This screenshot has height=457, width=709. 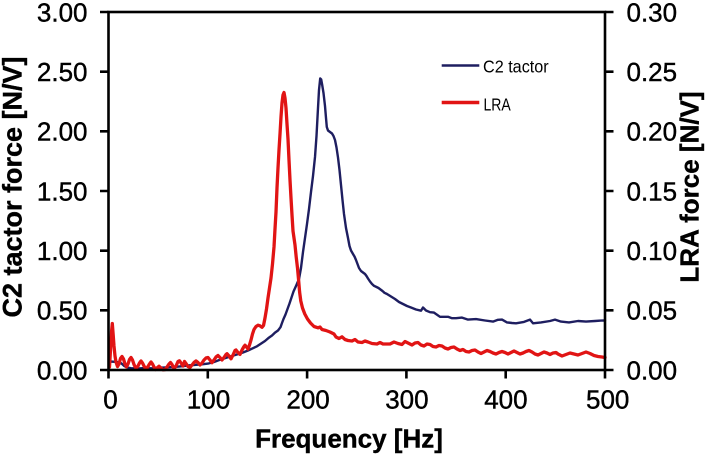 I want to click on svg-text: 0.15, so click(x=652, y=191).